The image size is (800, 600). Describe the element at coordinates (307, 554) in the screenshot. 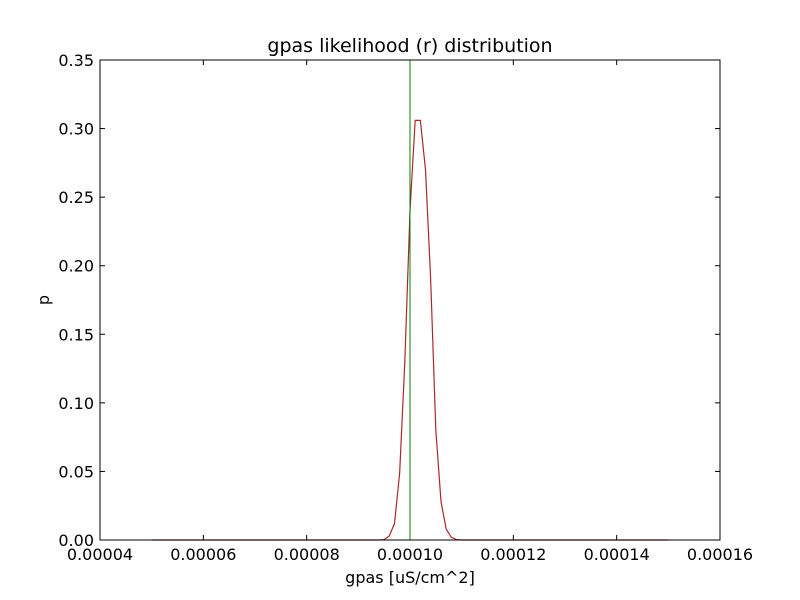

I see `x-tick-label: 0.00008` at that location.